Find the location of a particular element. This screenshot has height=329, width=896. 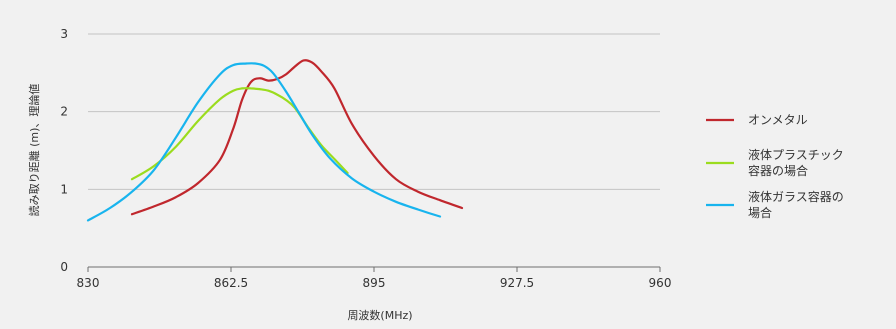

y-axis-title: 読み取り距離 (m)、理論値 is located at coordinates (34, 150).